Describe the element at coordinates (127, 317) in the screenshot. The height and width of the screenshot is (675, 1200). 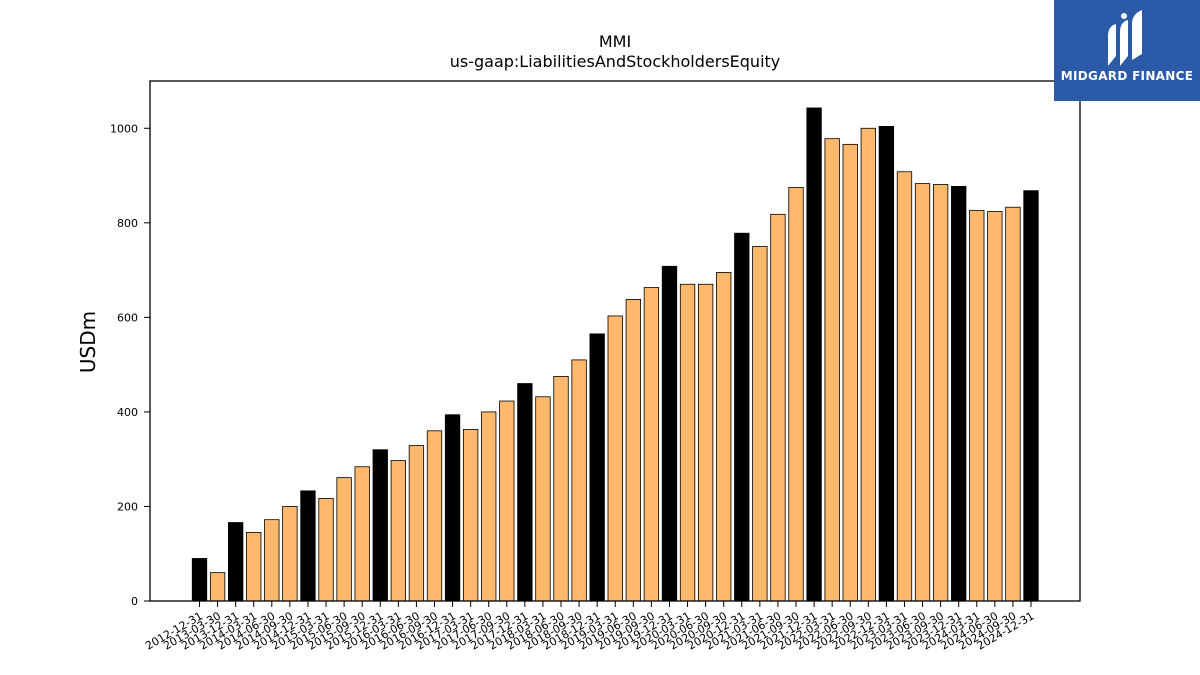
I see `y-tick-label: 600` at that location.